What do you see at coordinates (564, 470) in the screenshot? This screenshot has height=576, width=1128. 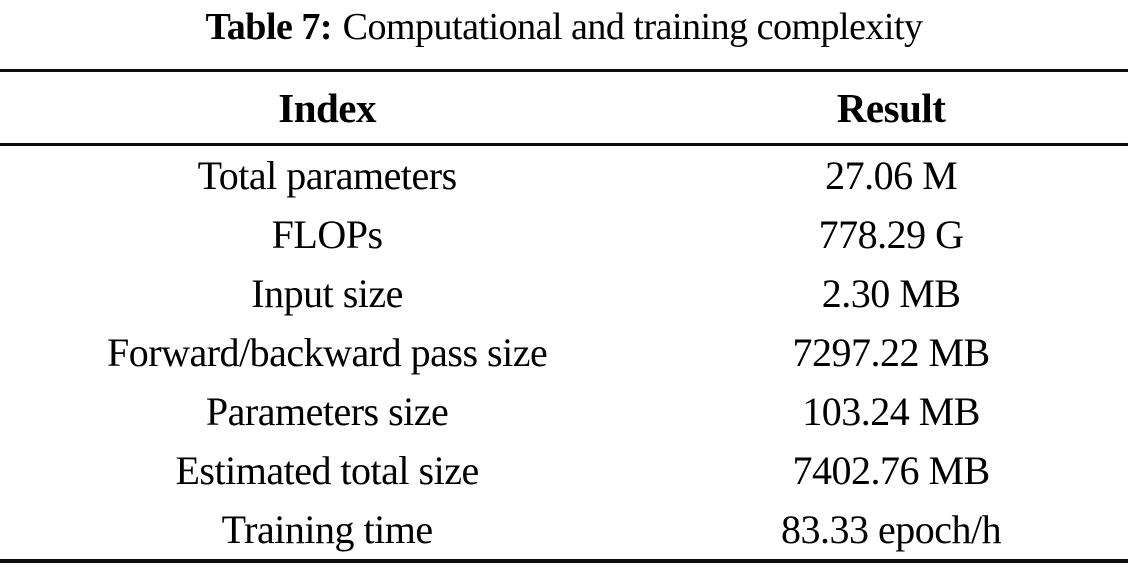 I see `table-row: Estimated total size 7402.76 MB` at bounding box center [564, 470].